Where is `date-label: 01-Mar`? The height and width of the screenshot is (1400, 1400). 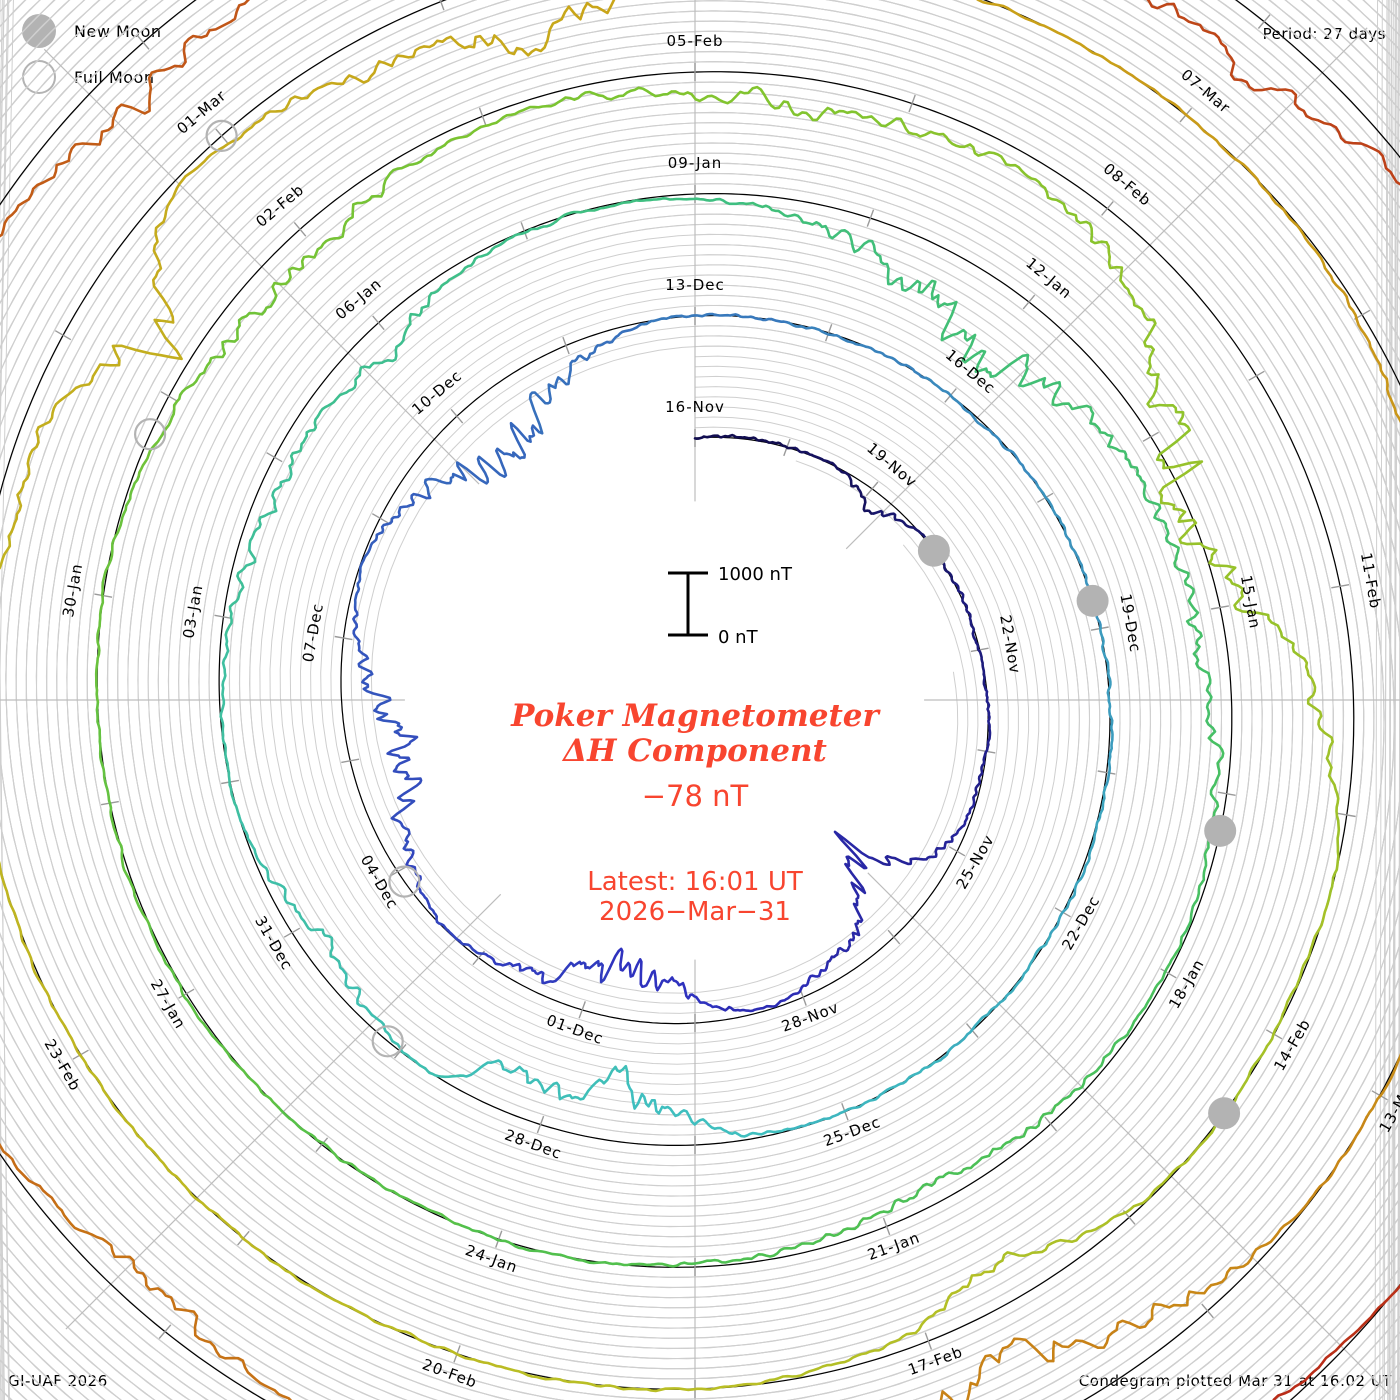
date-label: 01-Mar is located at coordinates (201, 112).